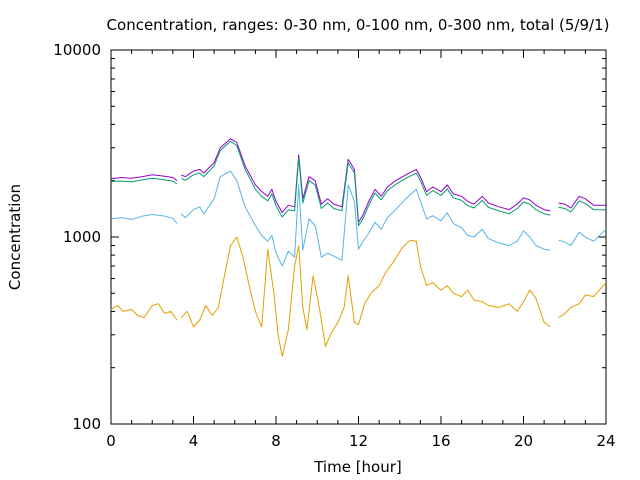 The width and height of the screenshot is (640, 480). Describe the element at coordinates (523, 441) in the screenshot. I see `x-tick-label: 20` at that location.